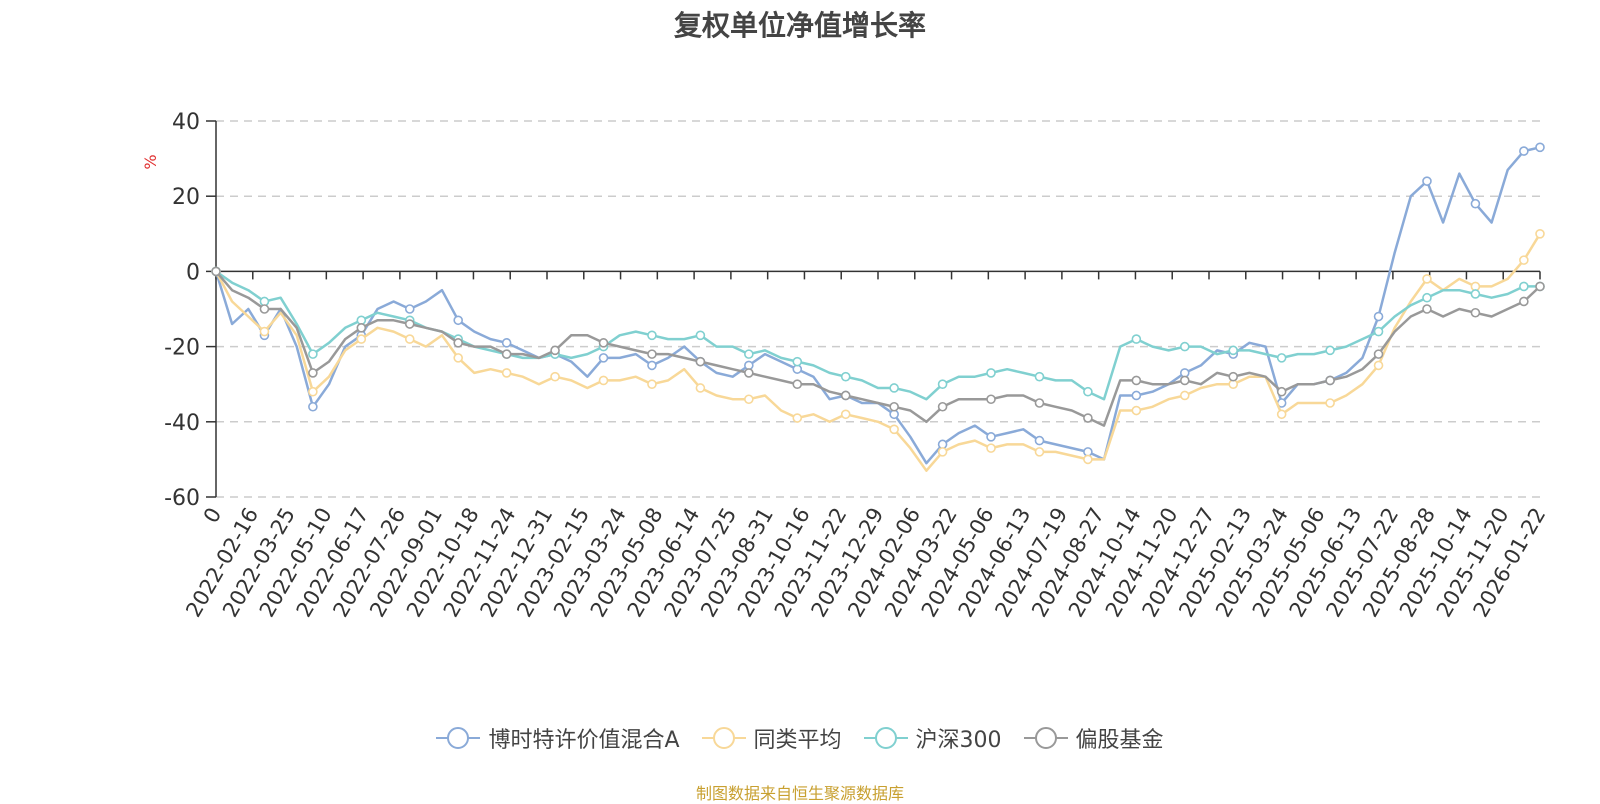 Image resolution: width=1600 pixels, height=804 pixels. I want to click on legend-label: 同类平均, so click(797, 740).